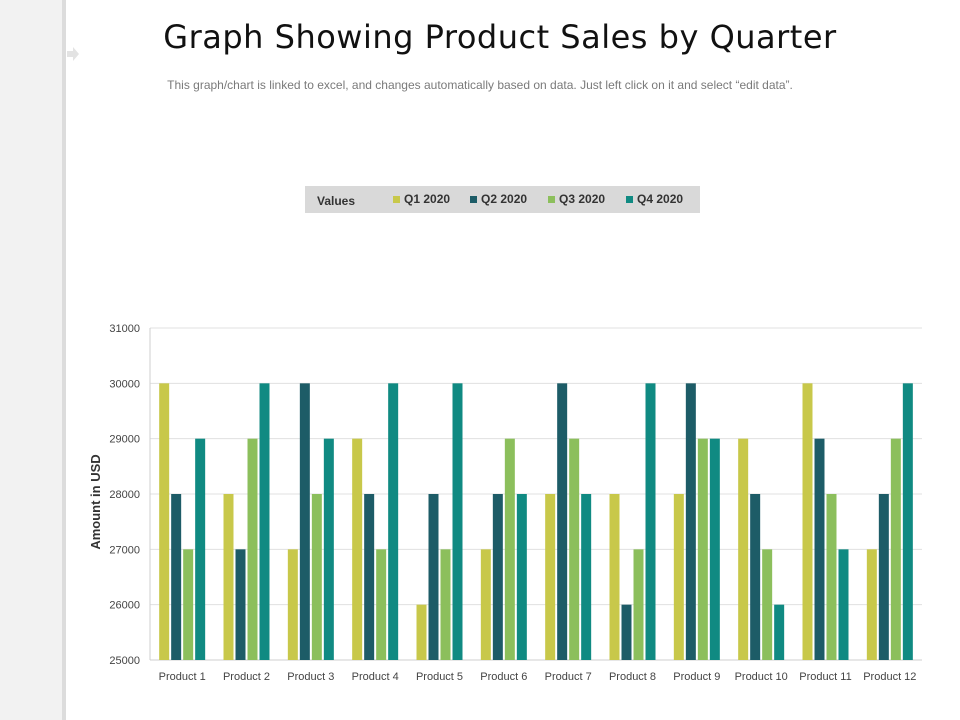 Image resolution: width=960 pixels, height=720 pixels. Describe the element at coordinates (895, 549) in the screenshot. I see `bar-12-q3` at that location.